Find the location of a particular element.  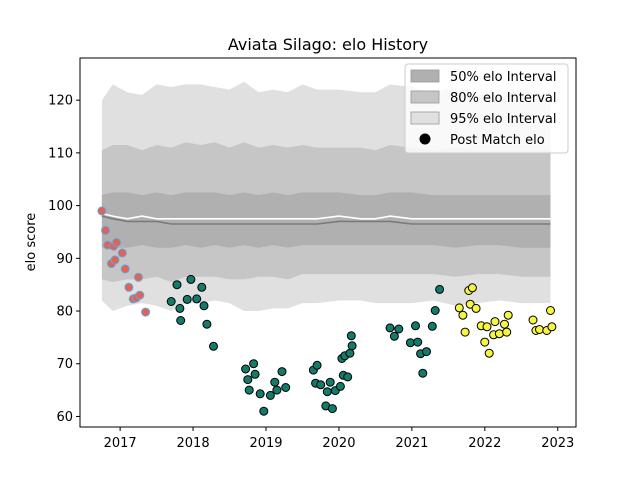

y-tick-label: 120 is located at coordinates (60, 101).